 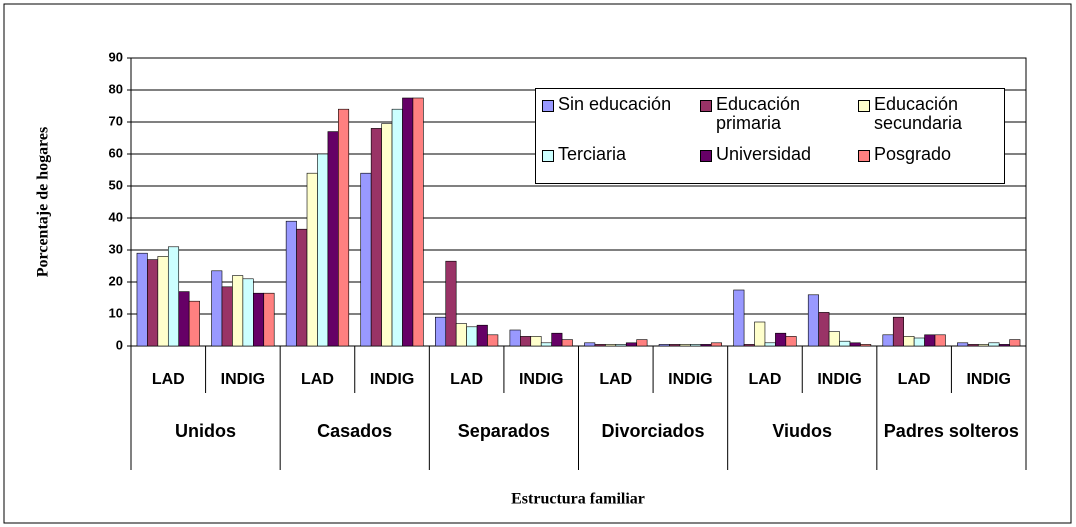 I want to click on group-label: Unidos, so click(x=205, y=431).